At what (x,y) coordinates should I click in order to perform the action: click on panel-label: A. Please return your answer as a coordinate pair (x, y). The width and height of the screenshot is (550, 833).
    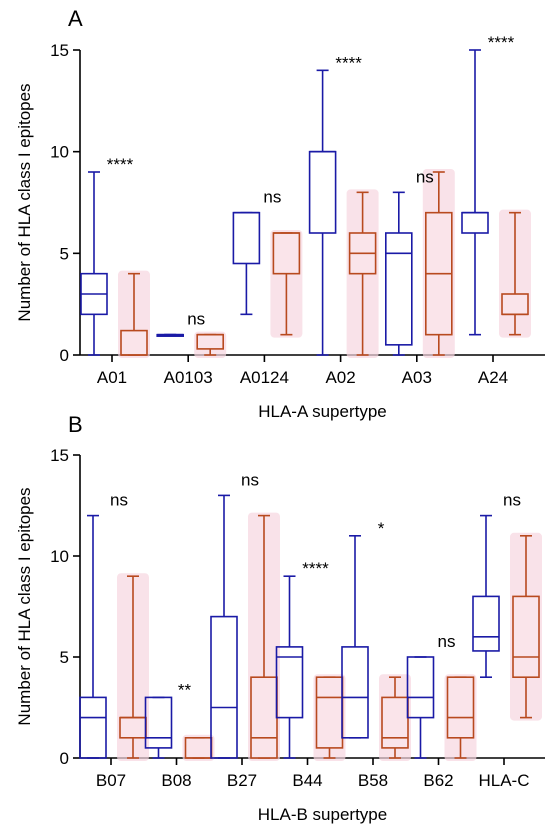
    Looking at the image, I should click on (75, 18).